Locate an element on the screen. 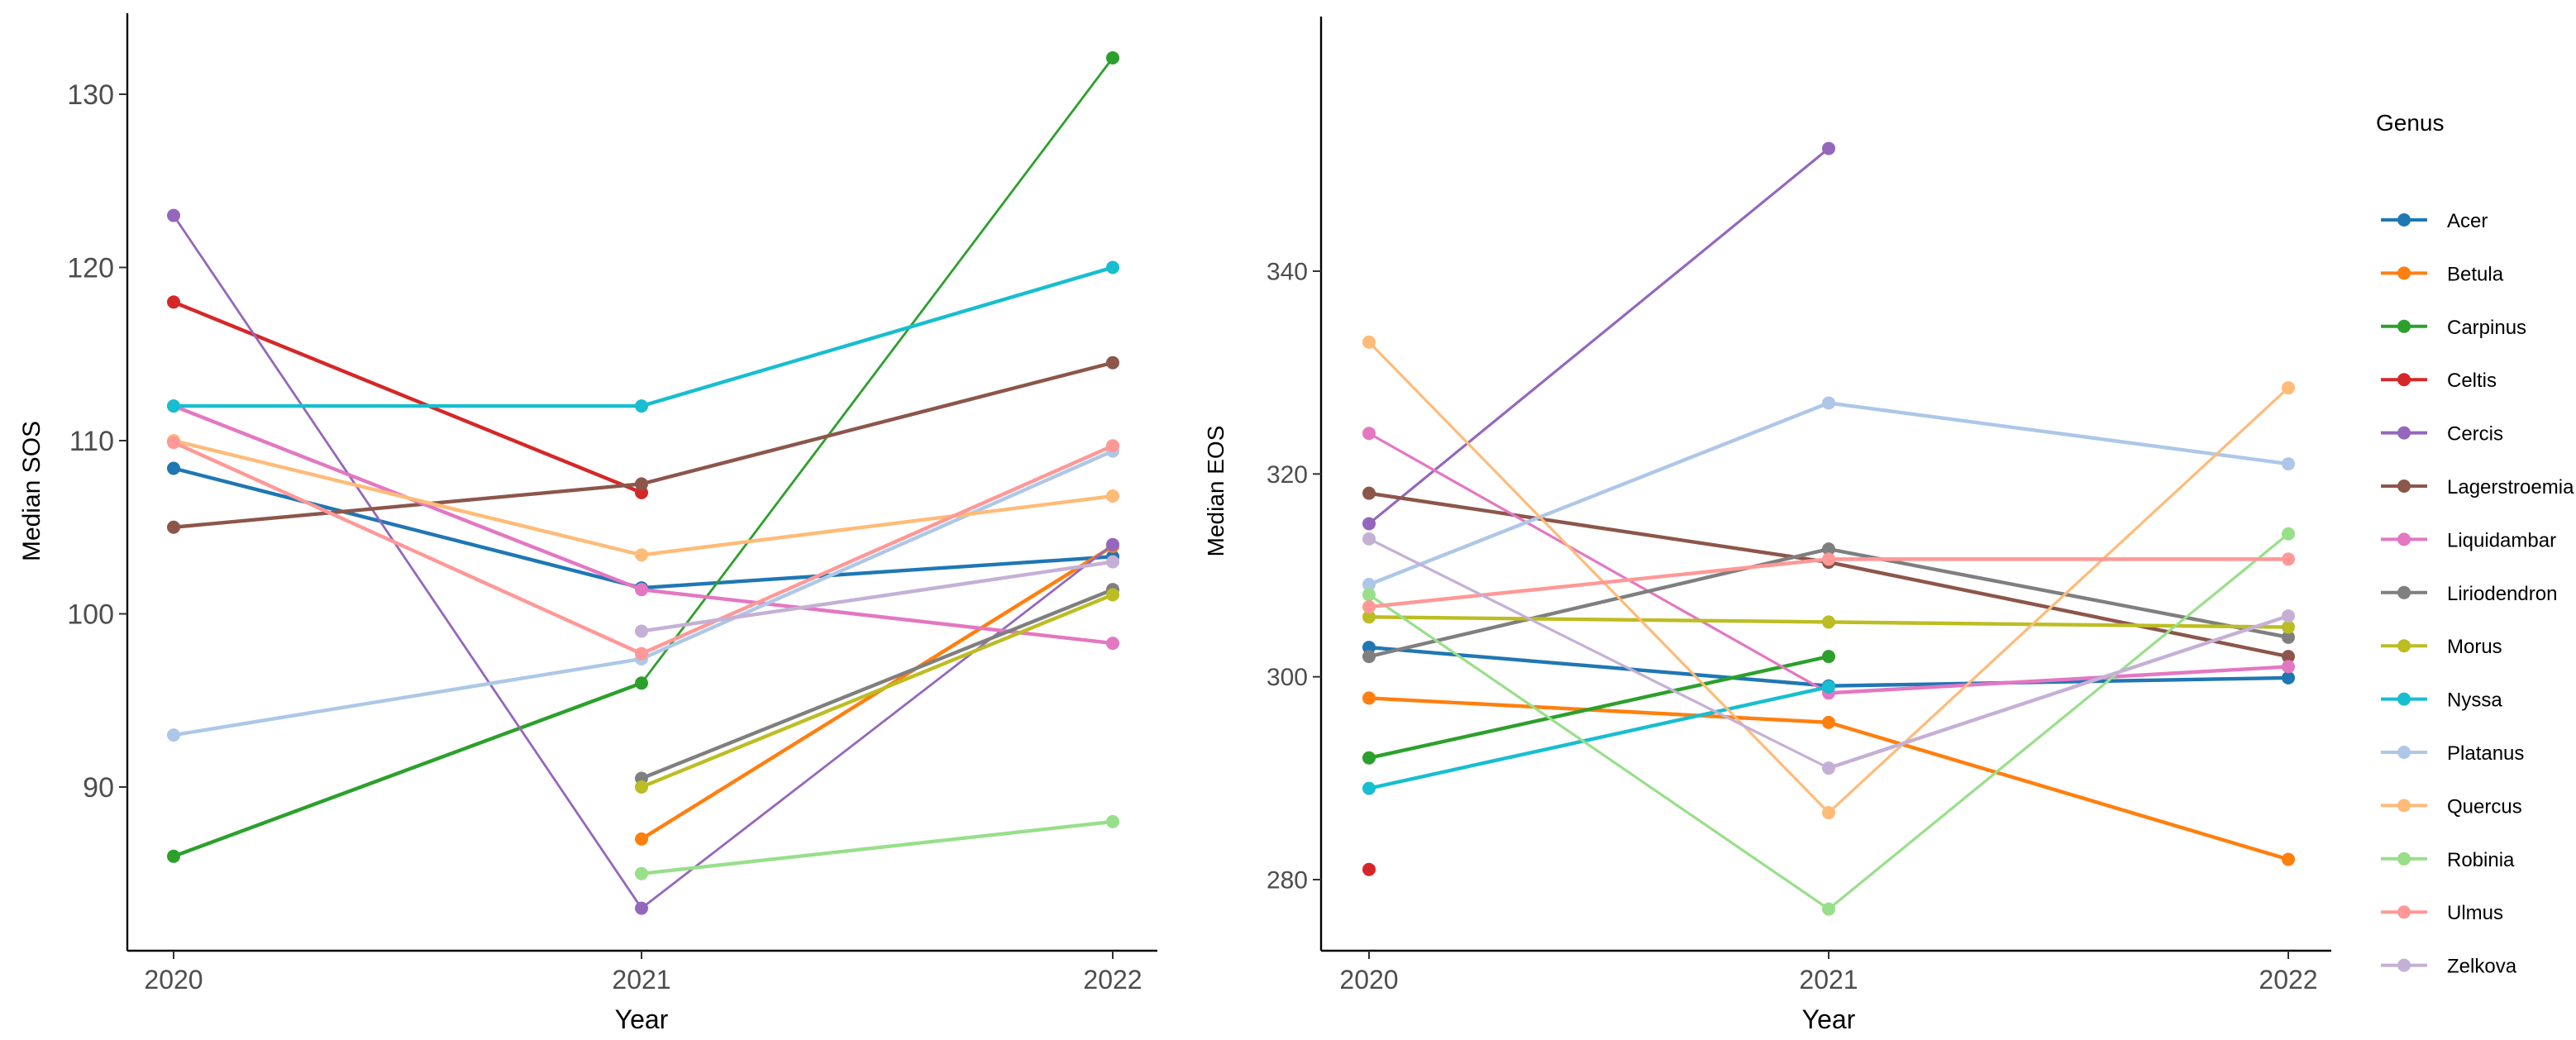  series-celtis is located at coordinates (407, 397).